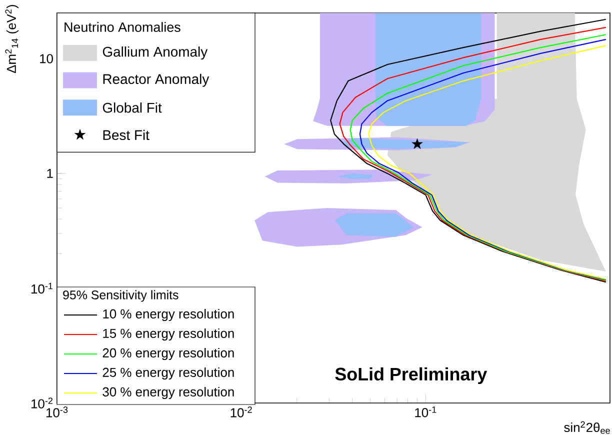 This screenshot has height=435, width=612. What do you see at coordinates (46, 59) in the screenshot?
I see `y-tick-label: 10` at bounding box center [46, 59].